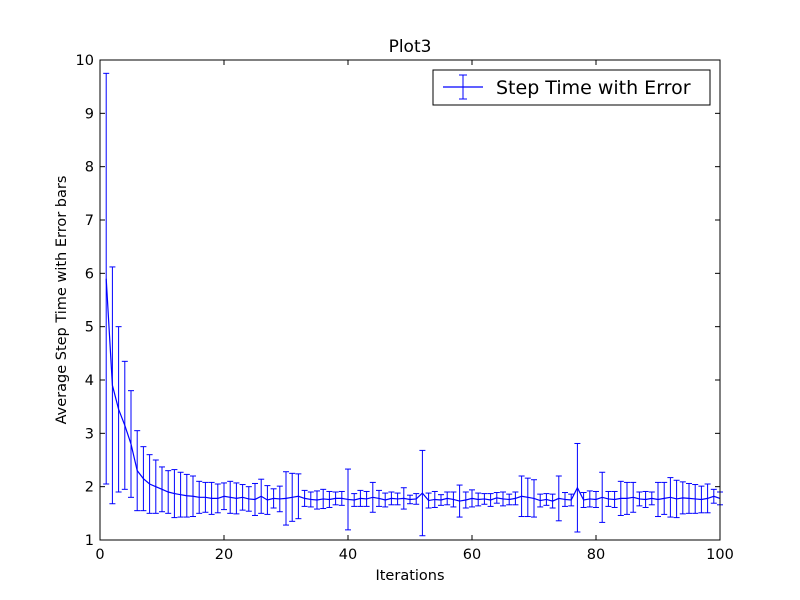 Image resolution: width=800 pixels, height=600 pixels. I want to click on y-tick-label: 6, so click(89, 274).